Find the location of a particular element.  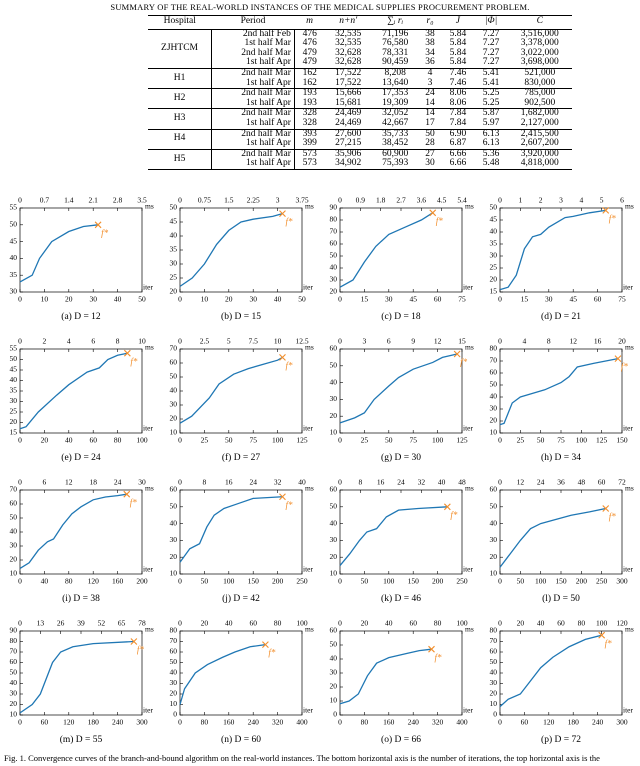

top-tick-label: 4 is located at coordinates (525, 341).